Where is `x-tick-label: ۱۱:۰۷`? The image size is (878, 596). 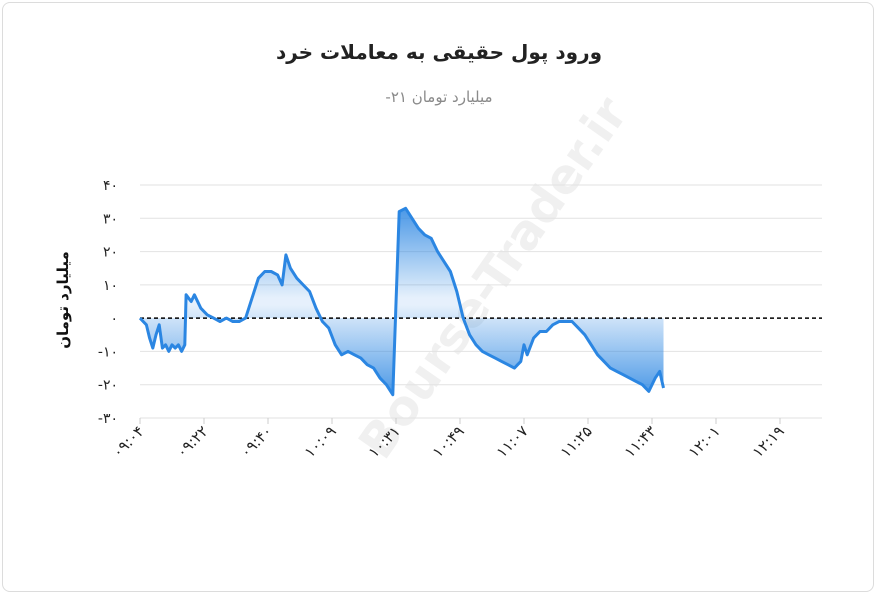
x-tick-label: ۱۱:۰۷ is located at coordinates (512, 441).